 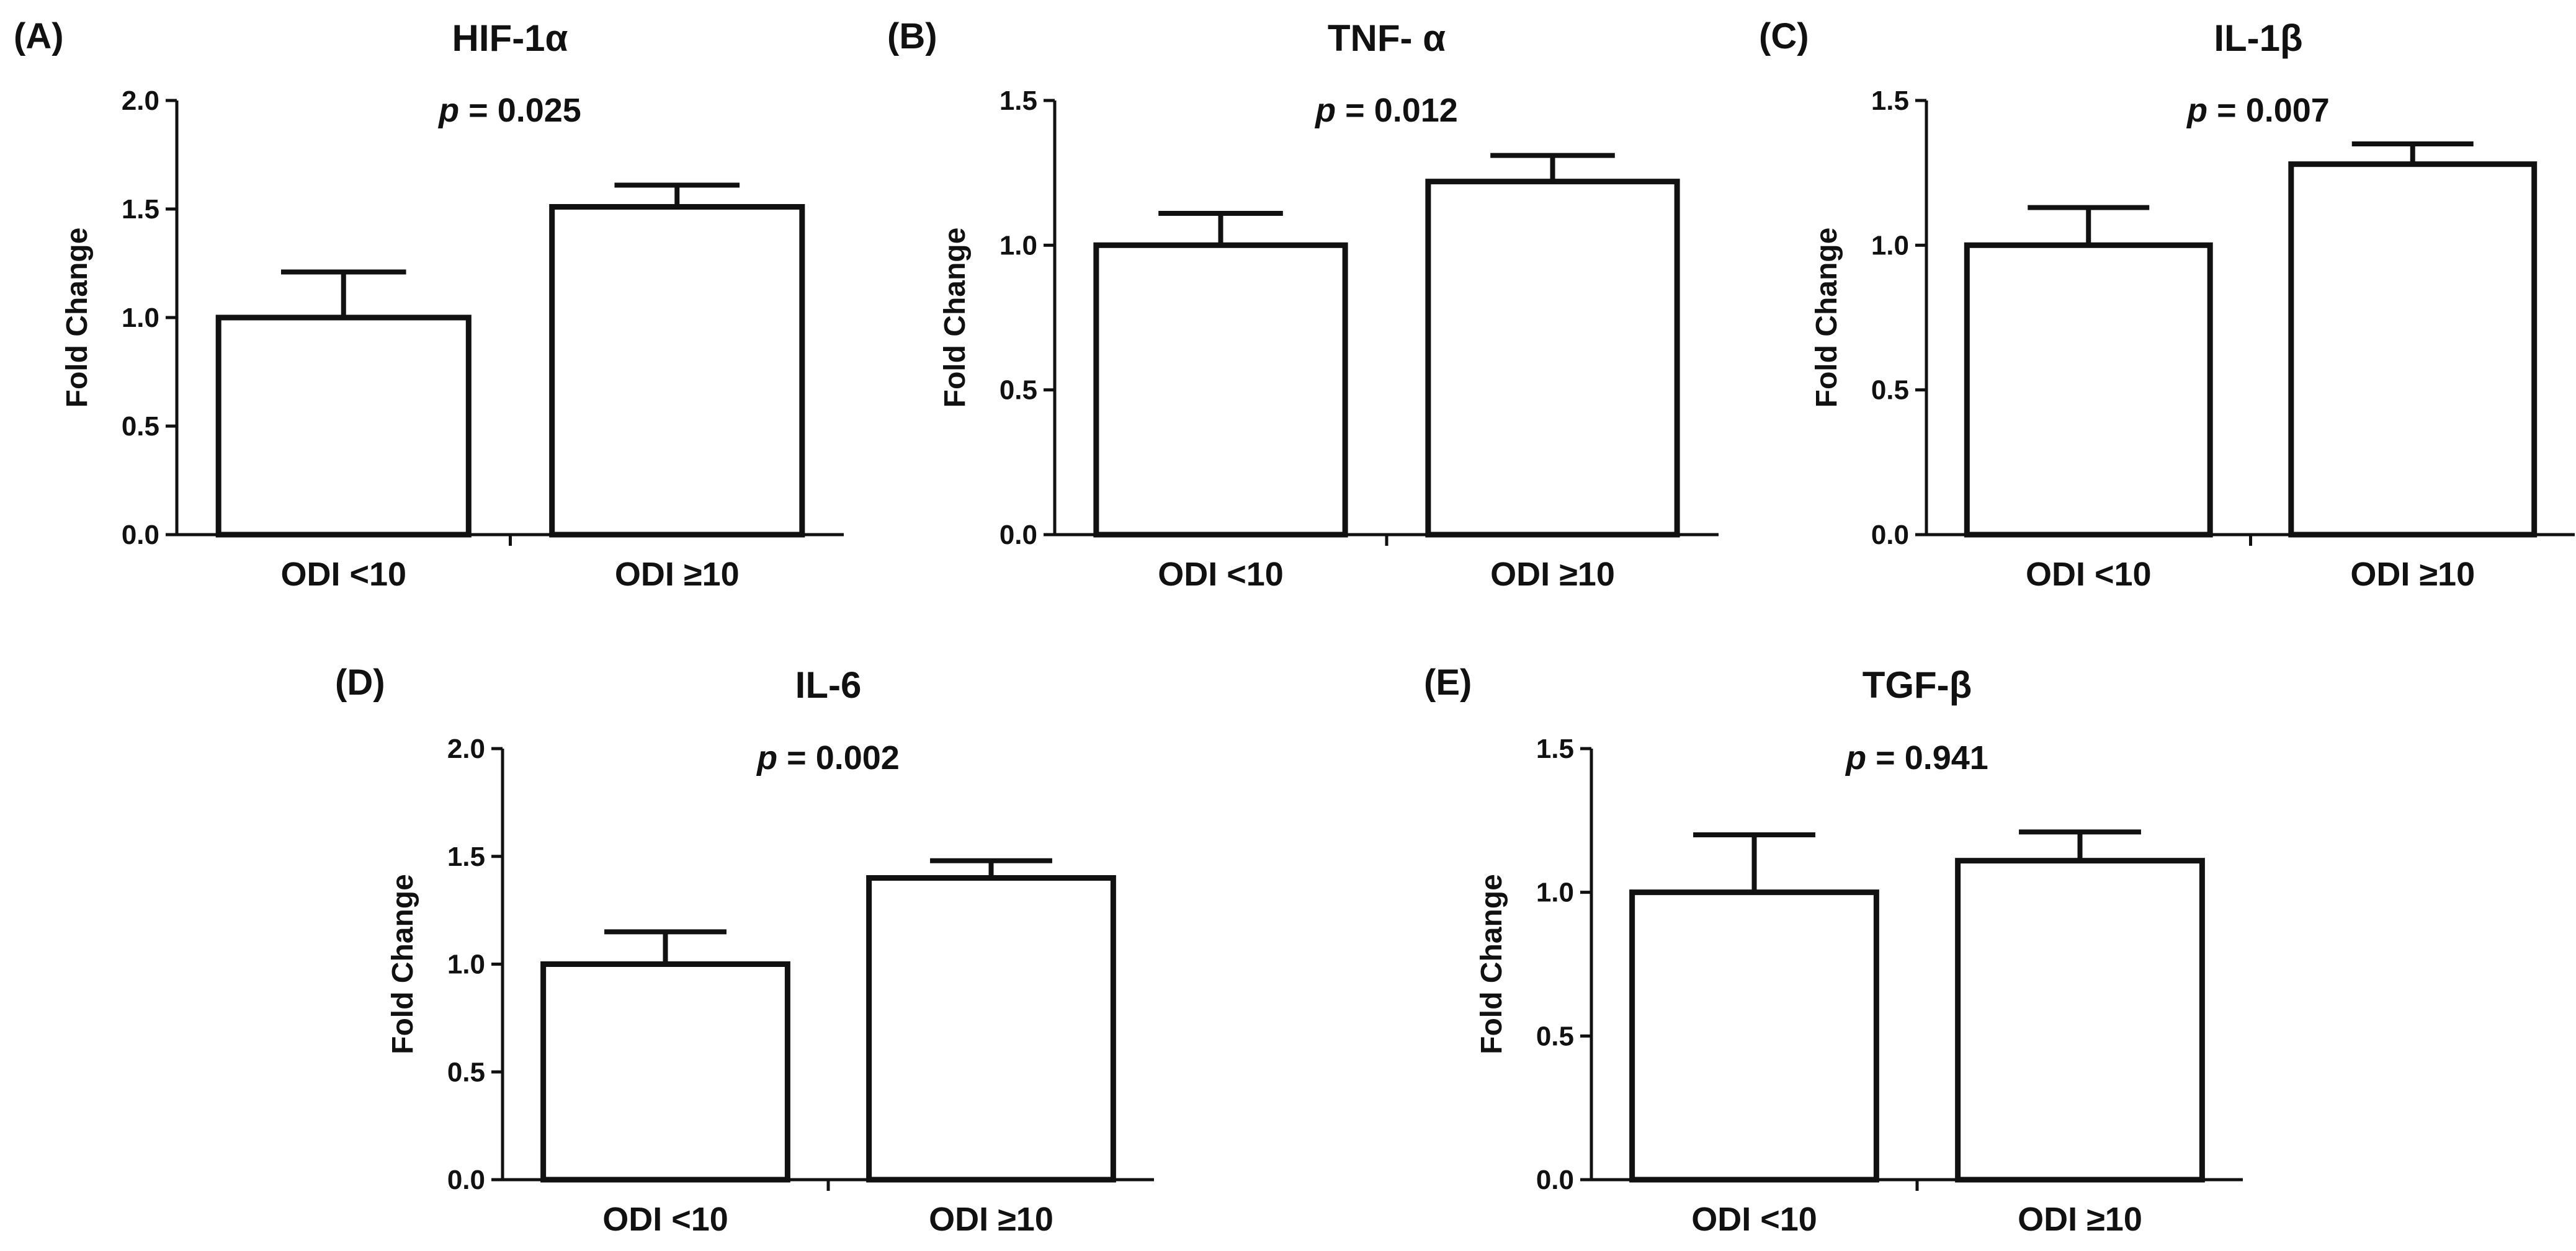 I want to click on p-value: = 0.025, so click(x=520, y=110).